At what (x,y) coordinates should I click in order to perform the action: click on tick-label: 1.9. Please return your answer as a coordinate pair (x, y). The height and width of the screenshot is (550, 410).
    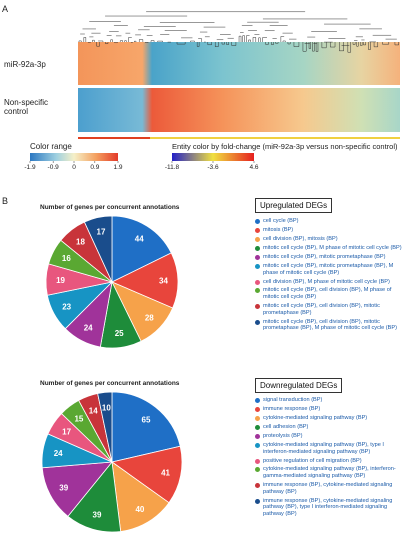
    Looking at the image, I should click on (117, 167).